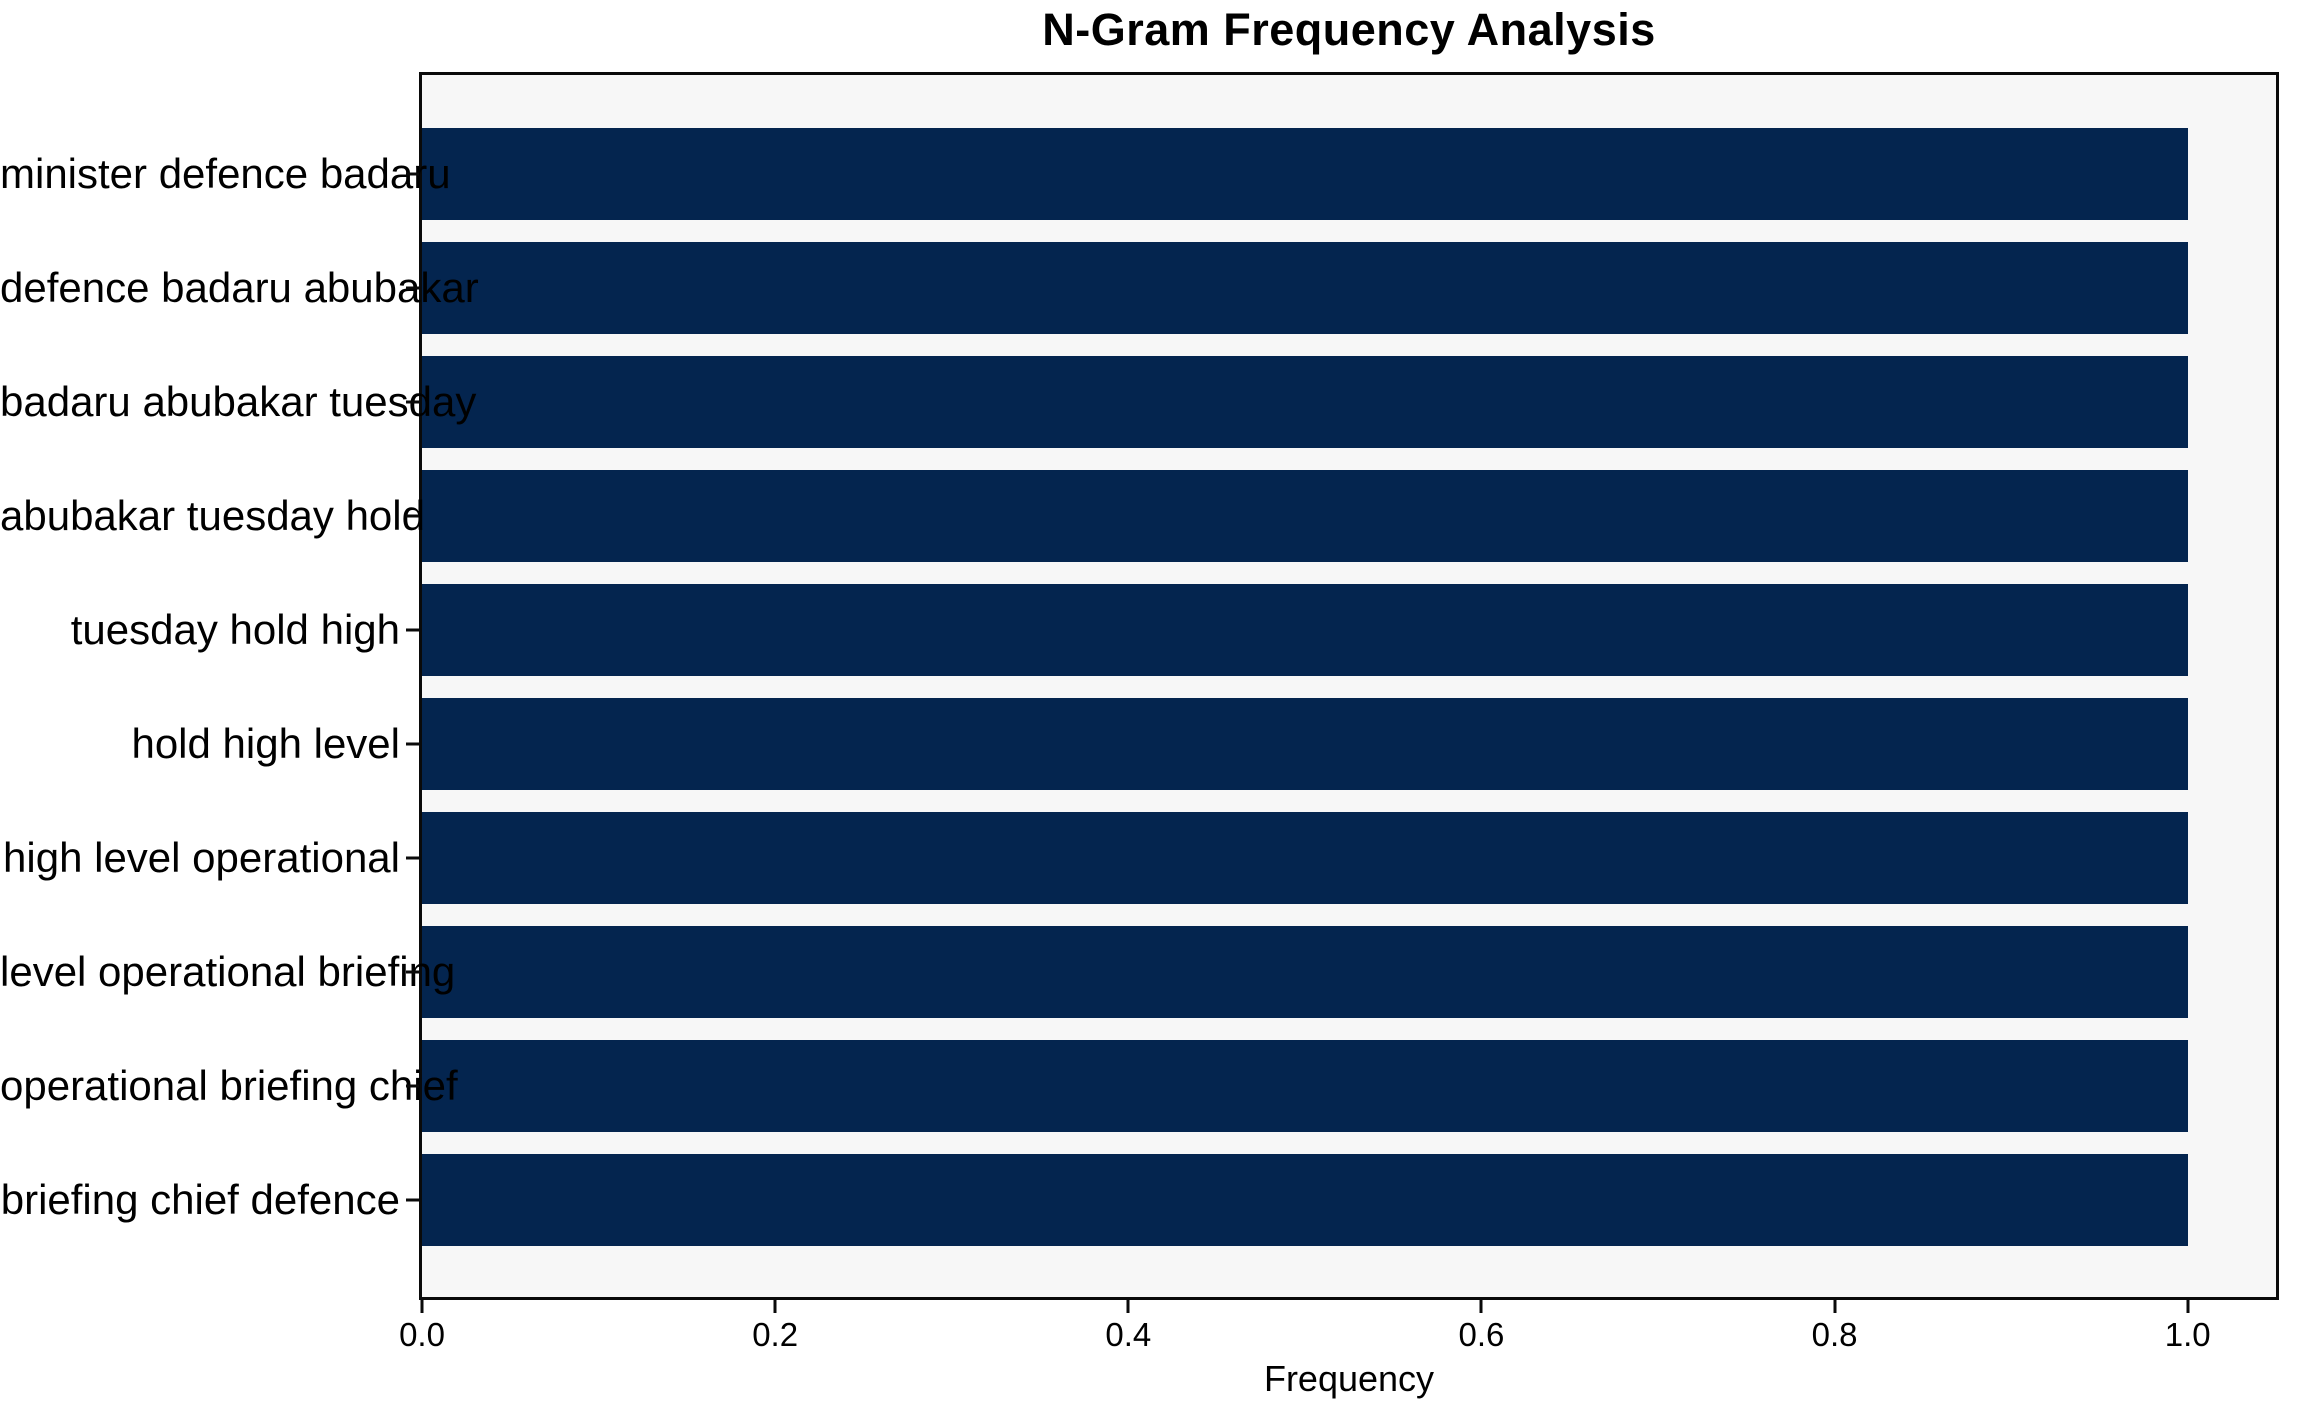  Describe the element at coordinates (1305, 1200) in the screenshot. I see `bar-briefing-chief-defence` at that location.